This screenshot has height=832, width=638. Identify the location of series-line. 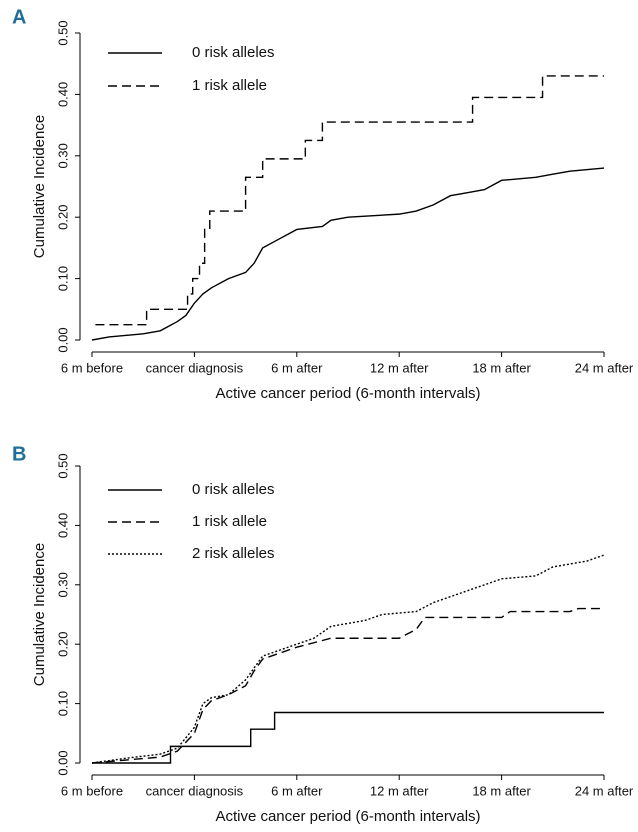
(348, 737).